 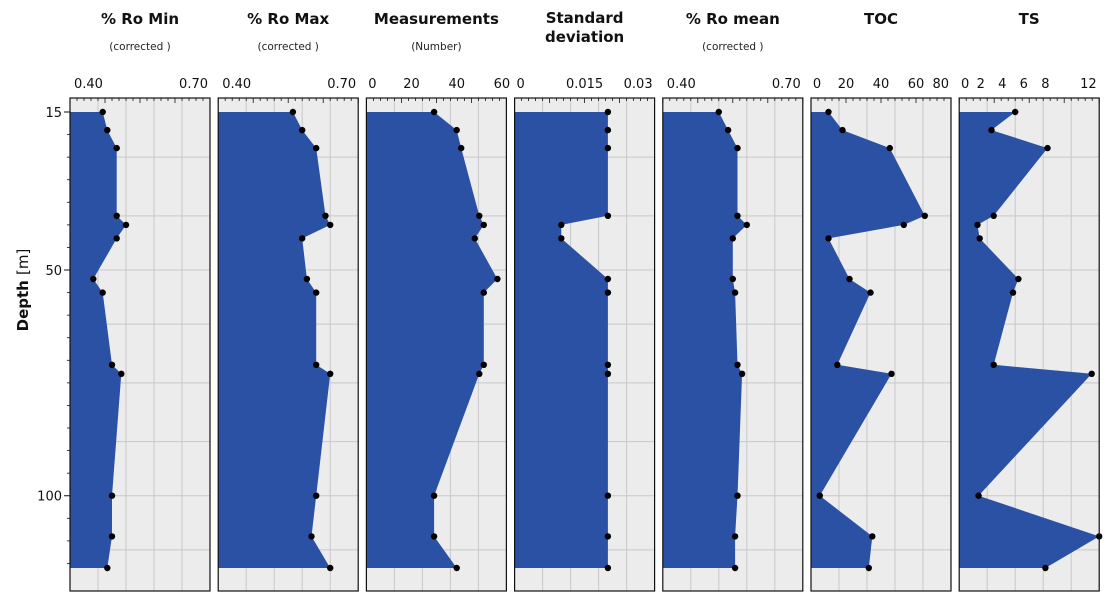 What do you see at coordinates (23, 303) in the screenshot?
I see `y-axis-label: Depth` at bounding box center [23, 303].